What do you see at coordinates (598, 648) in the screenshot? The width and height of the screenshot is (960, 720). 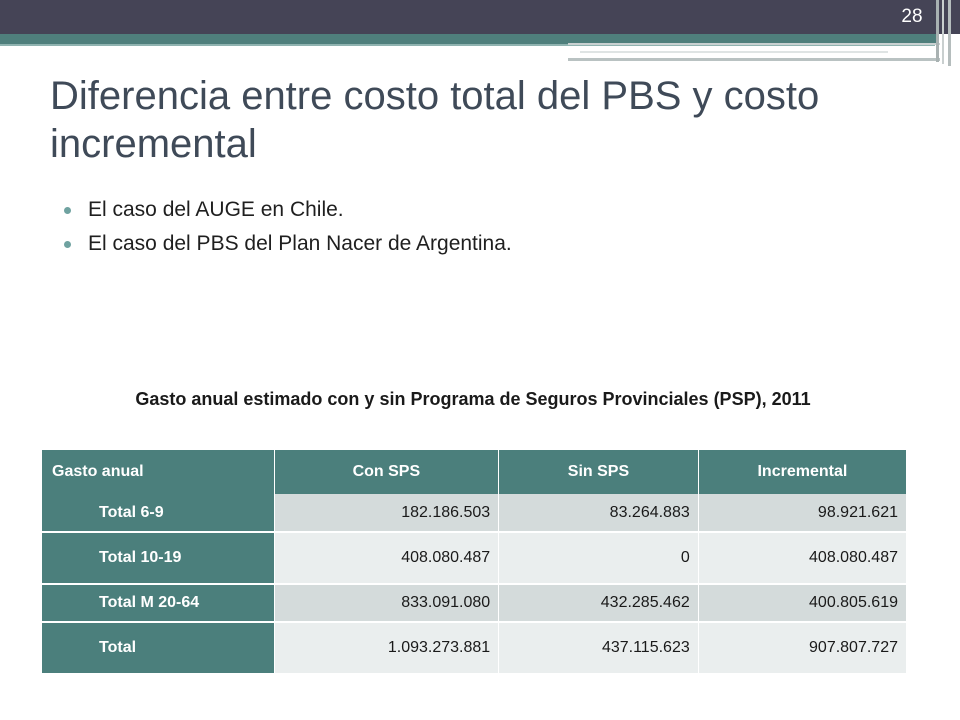 I see `table-cell: 437.115.623` at bounding box center [598, 648].